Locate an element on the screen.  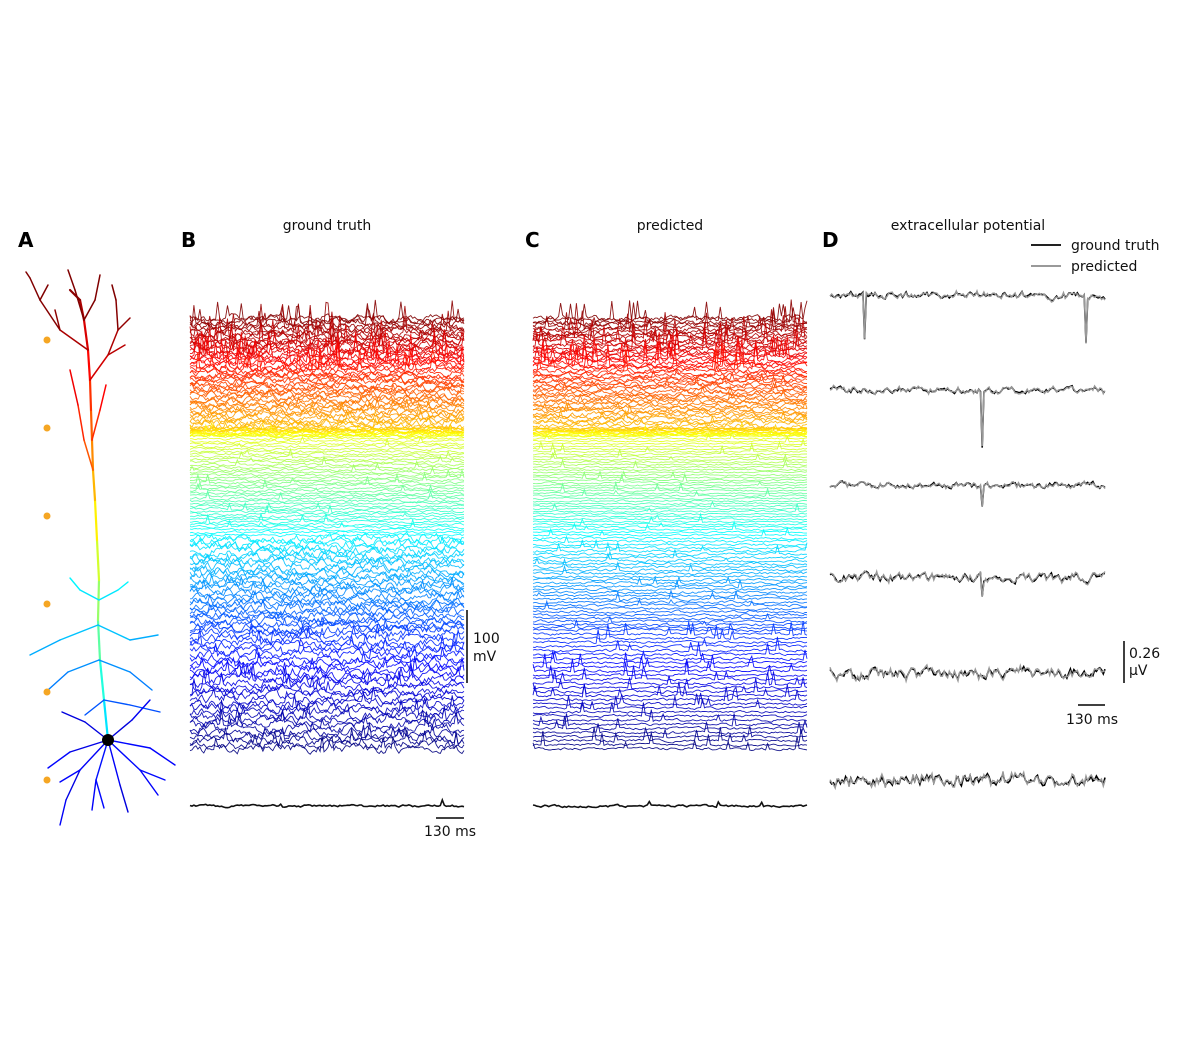
panel-c-traces is located at coordinates (670, 525).